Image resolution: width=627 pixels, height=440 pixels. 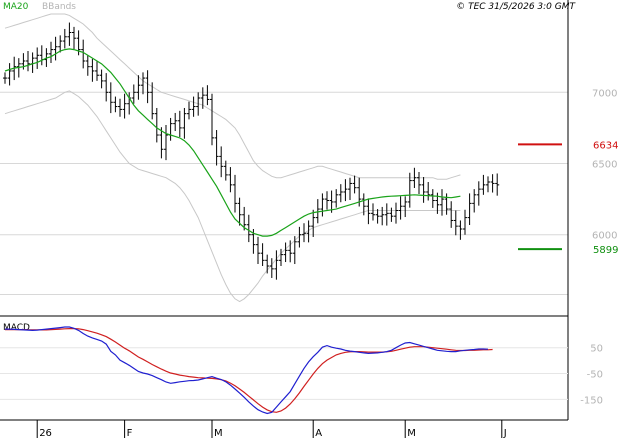 I want to click on x-tick-label: F, so click(x=130, y=433).